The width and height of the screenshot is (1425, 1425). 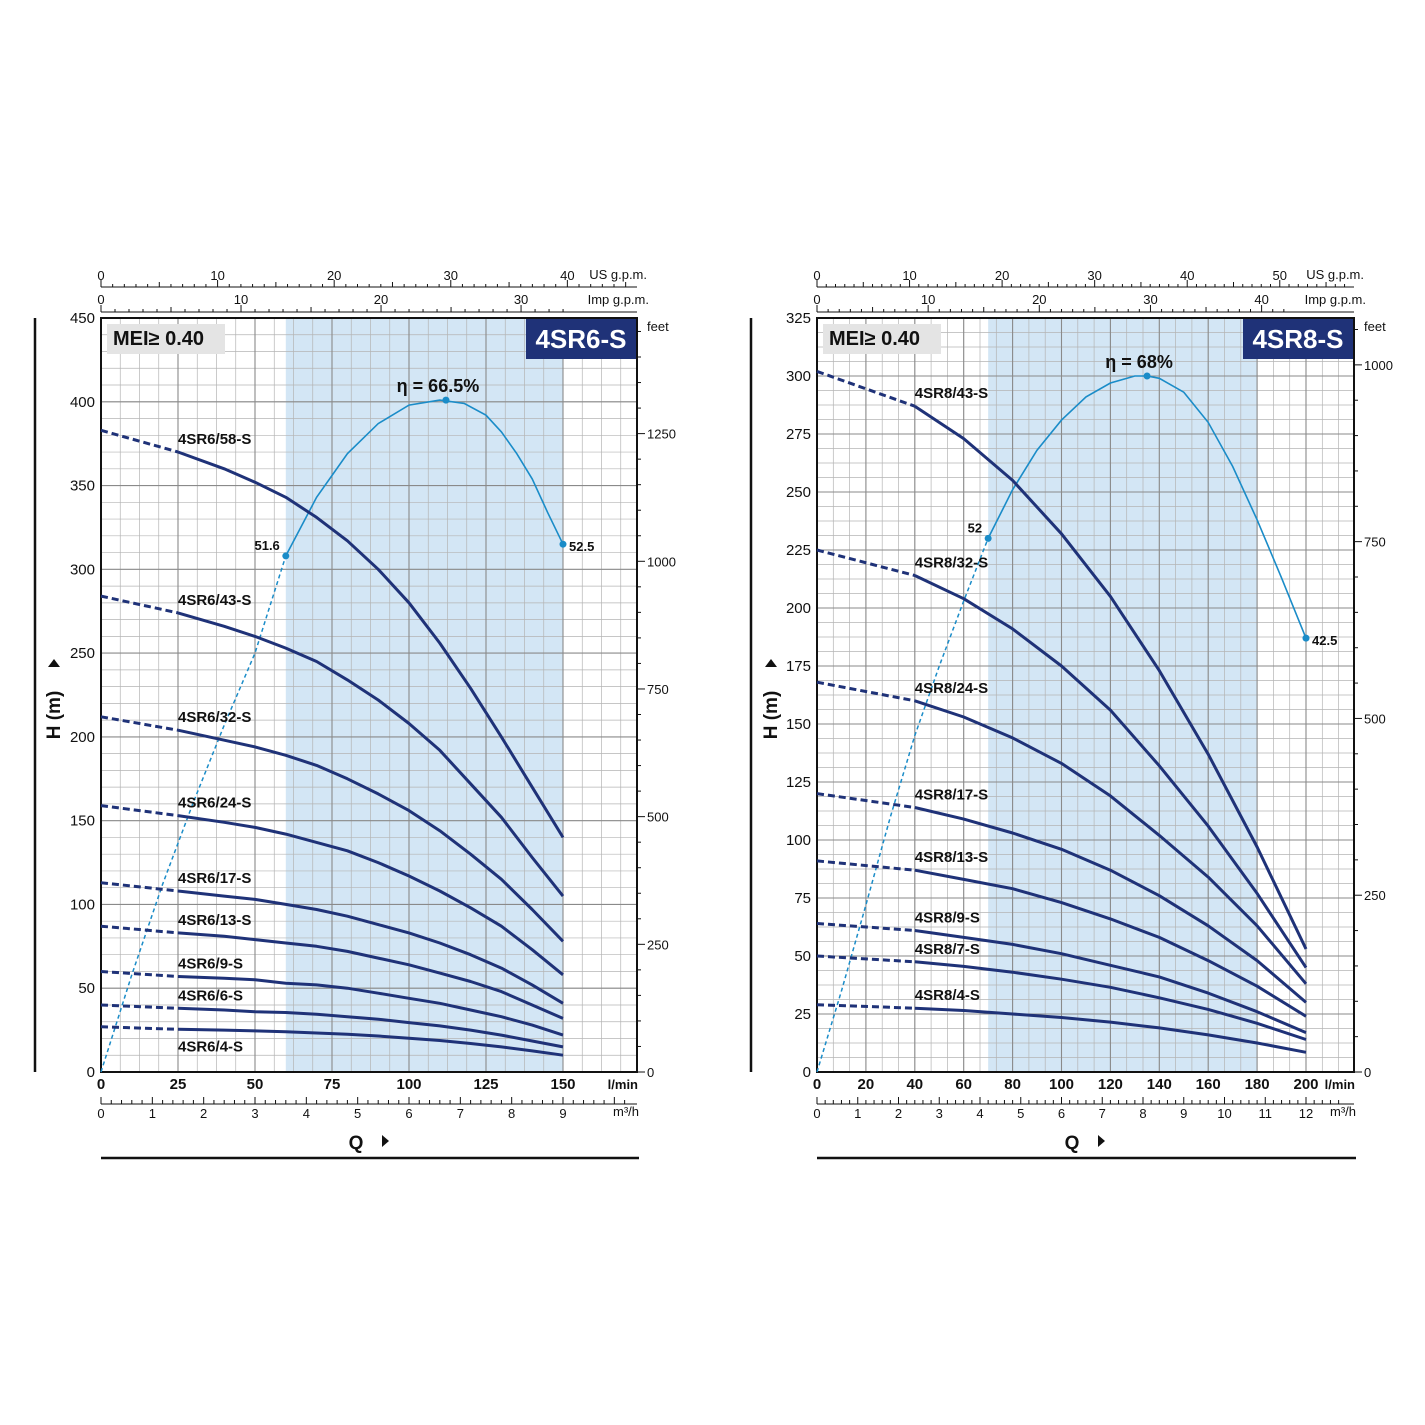 What do you see at coordinates (1039, 299) in the screenshot?
I see `imp-gpm-tick-label: 20` at bounding box center [1039, 299].